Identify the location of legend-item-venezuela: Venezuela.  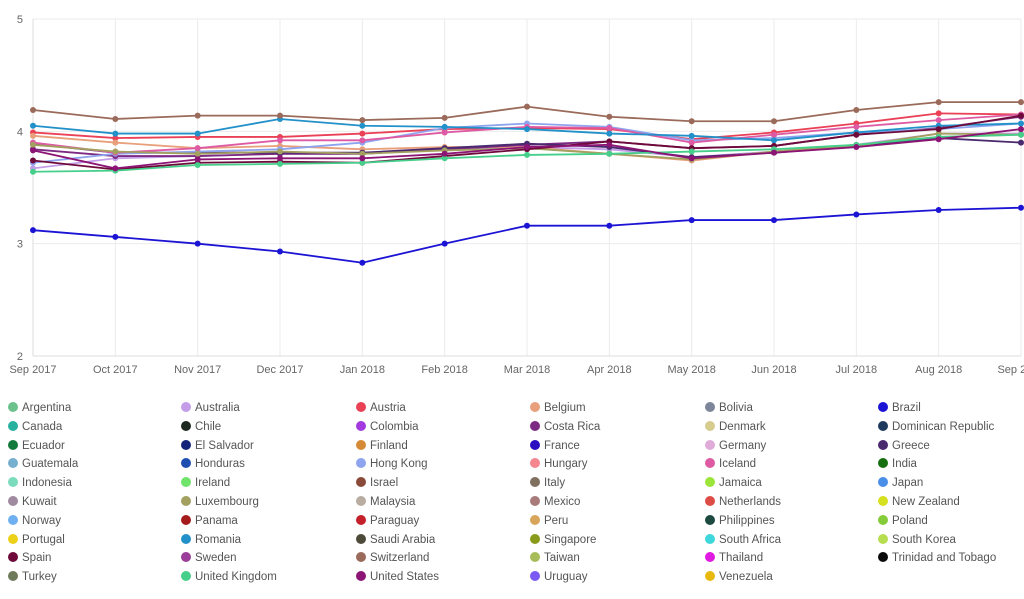
(739, 577).